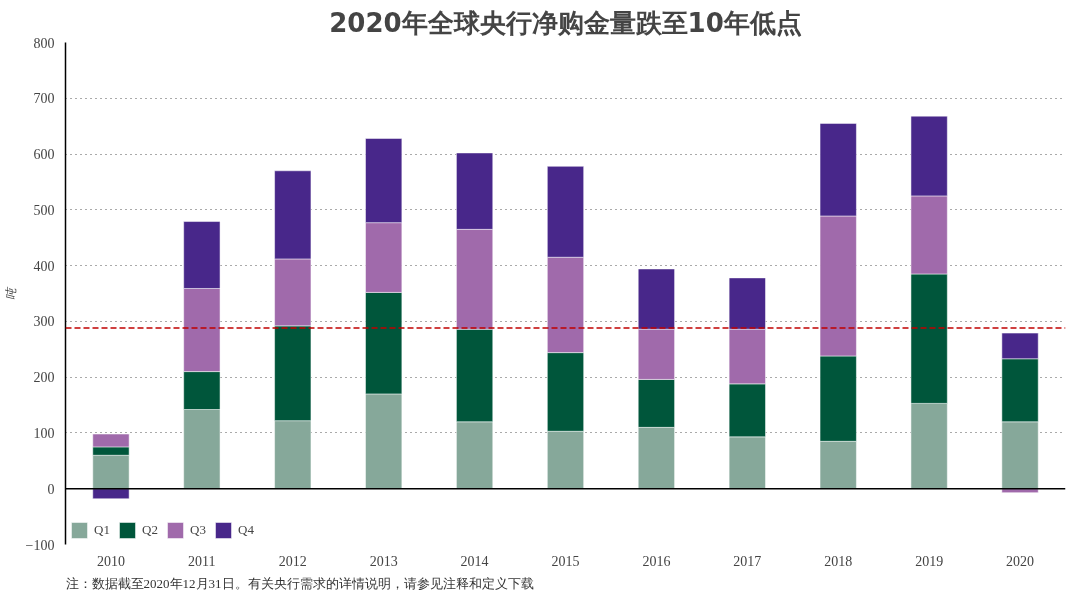  Describe the element at coordinates (929, 561) in the screenshot. I see `x-tick-label: 2019` at that location.